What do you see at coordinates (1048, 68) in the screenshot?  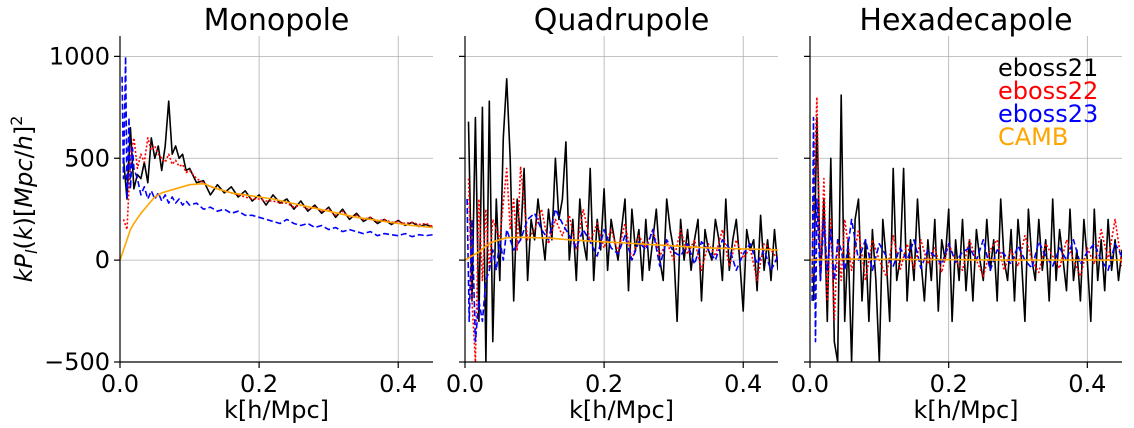 I see `legend-entry-eboss21: eboss21` at bounding box center [1048, 68].